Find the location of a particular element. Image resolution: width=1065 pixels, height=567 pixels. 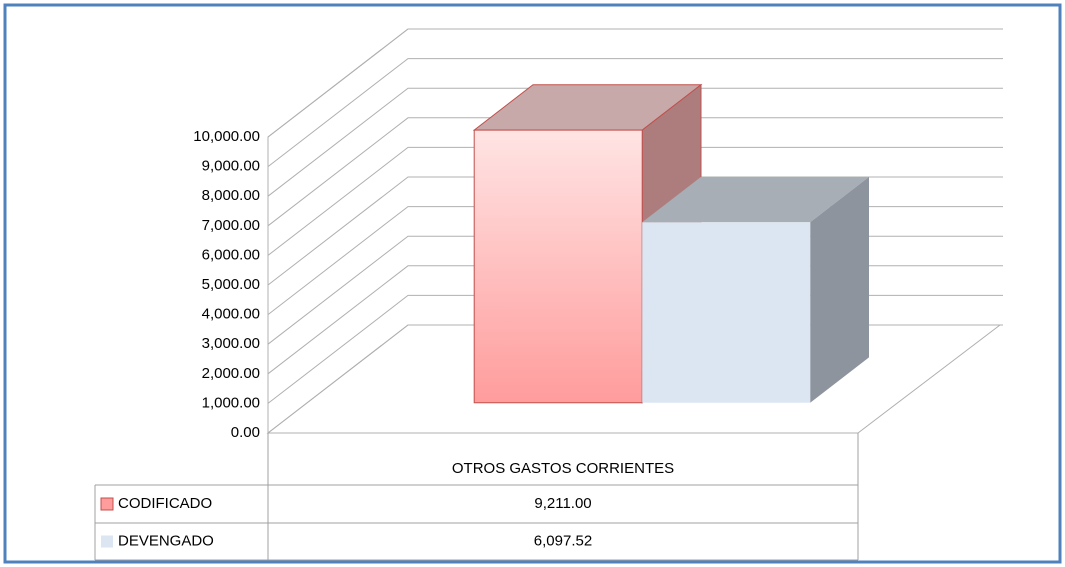

y-tick-label: 1,000.00 is located at coordinates (231, 402).